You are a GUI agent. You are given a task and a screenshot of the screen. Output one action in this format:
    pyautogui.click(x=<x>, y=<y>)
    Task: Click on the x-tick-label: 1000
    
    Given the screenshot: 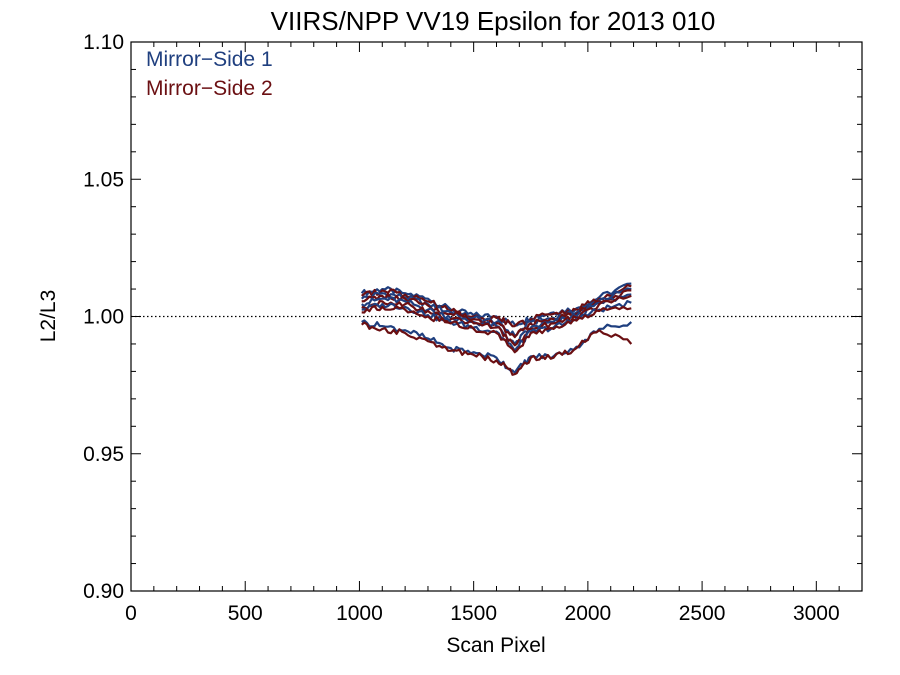 What is the action you would take?
    pyautogui.click(x=359, y=613)
    